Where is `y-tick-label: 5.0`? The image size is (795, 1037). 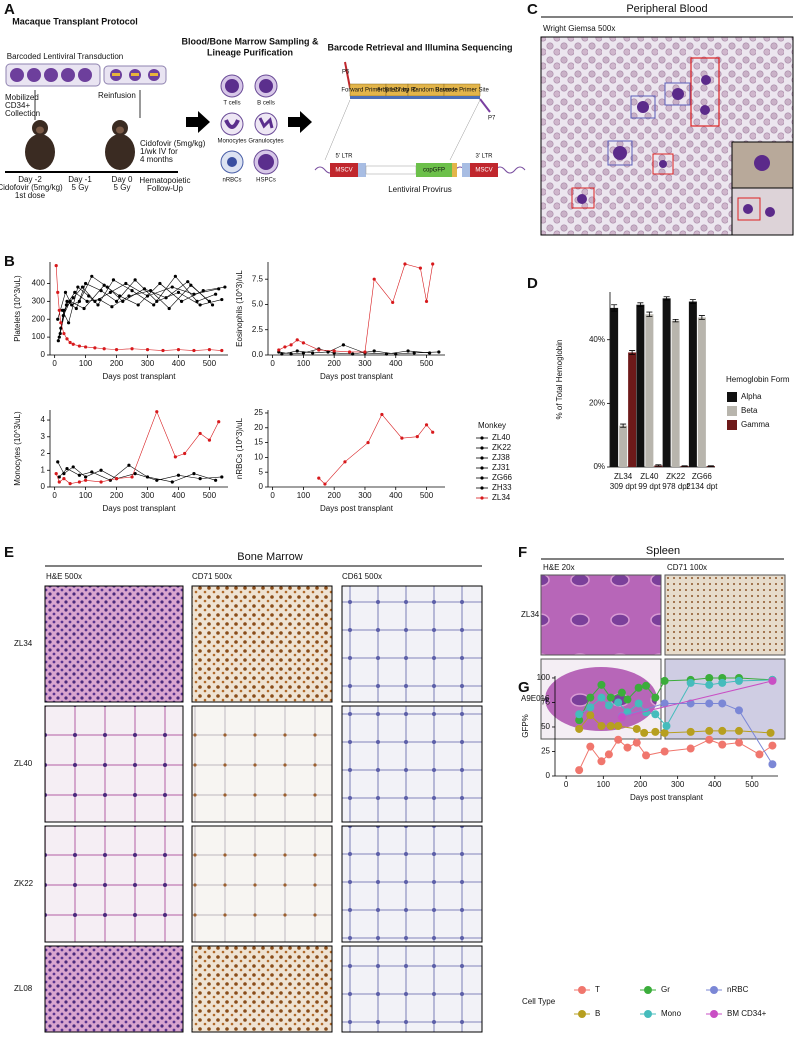 y-tick-label: 5.0 is located at coordinates (258, 304).